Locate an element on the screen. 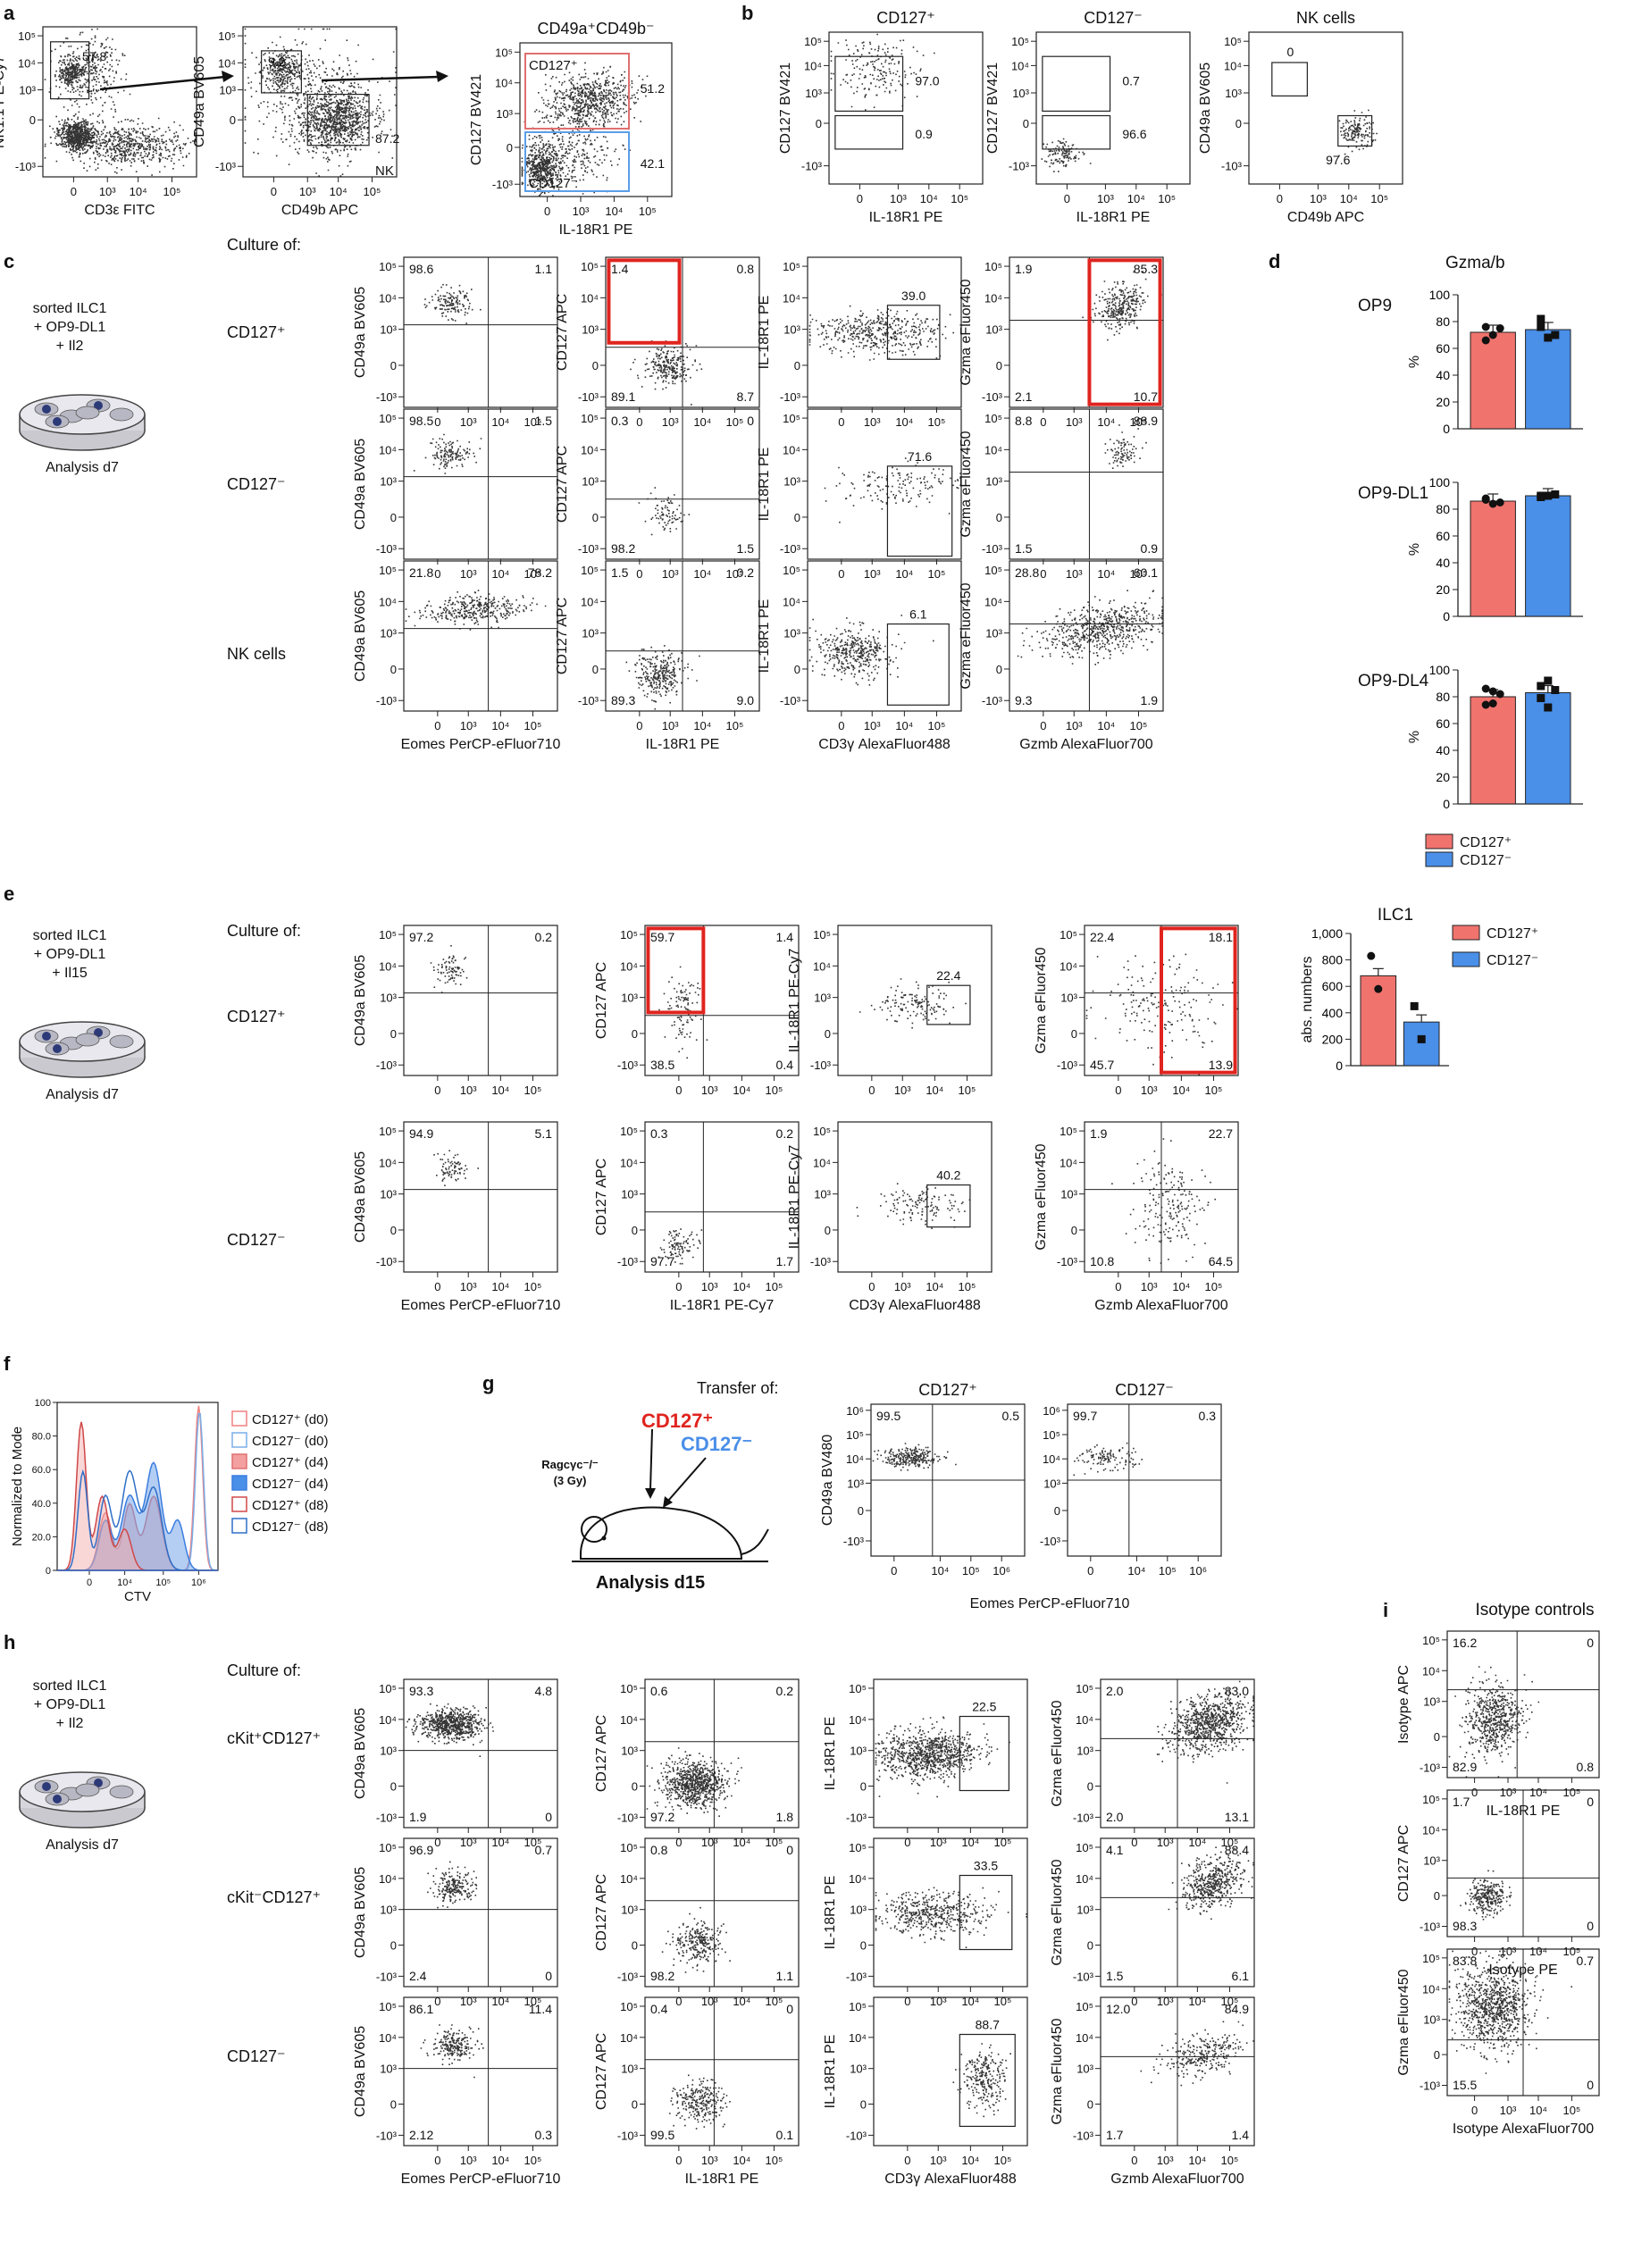  bar-chart-0: 0 20 40 60 80 100% OP9 is located at coordinates (1470, 362).